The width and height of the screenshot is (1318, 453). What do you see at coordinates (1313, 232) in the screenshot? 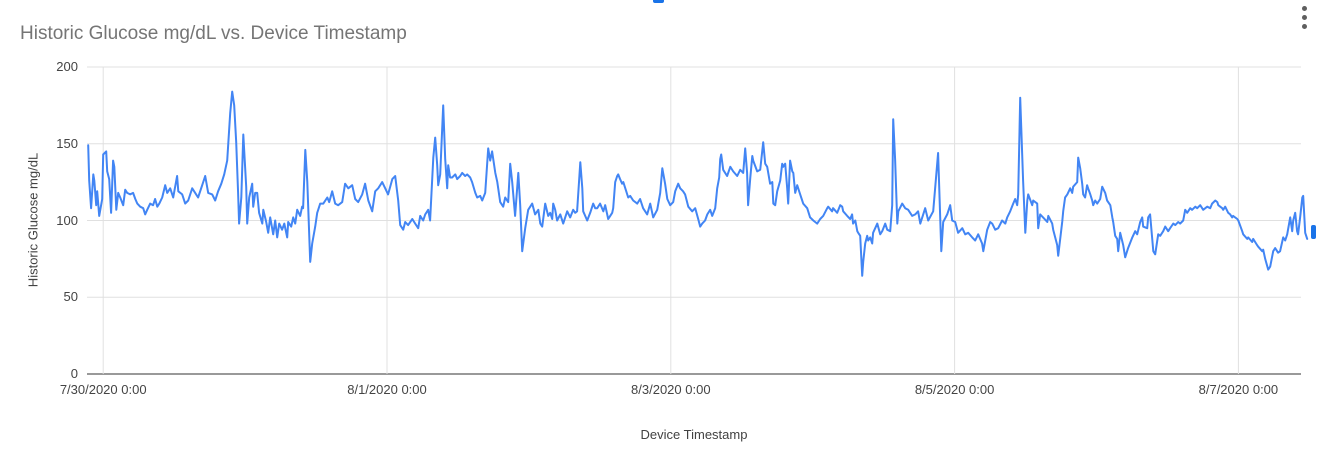
I see `chart-selection-right-handle` at bounding box center [1313, 232].